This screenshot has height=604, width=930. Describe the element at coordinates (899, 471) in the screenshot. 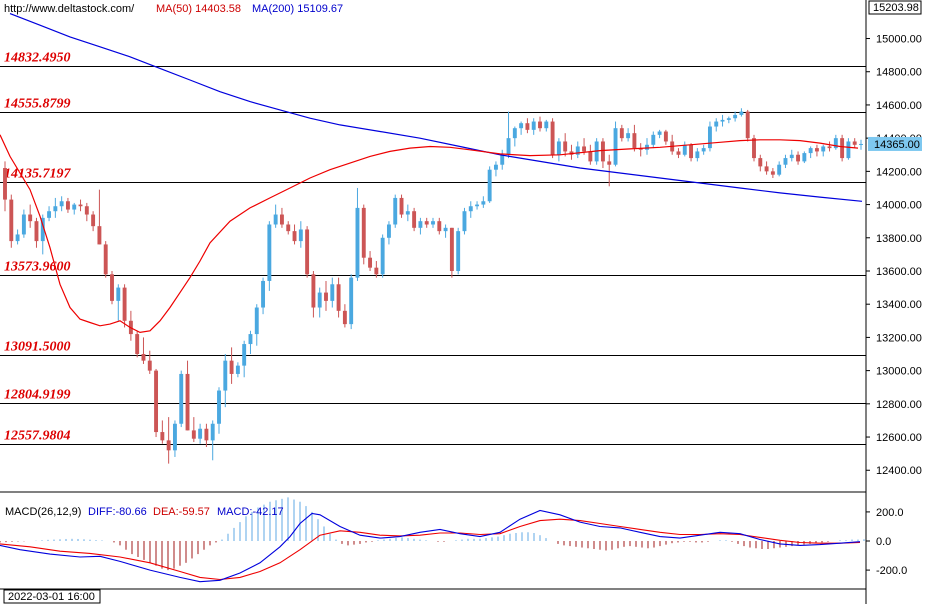

I see `price-tick-label: 12400.00` at that location.